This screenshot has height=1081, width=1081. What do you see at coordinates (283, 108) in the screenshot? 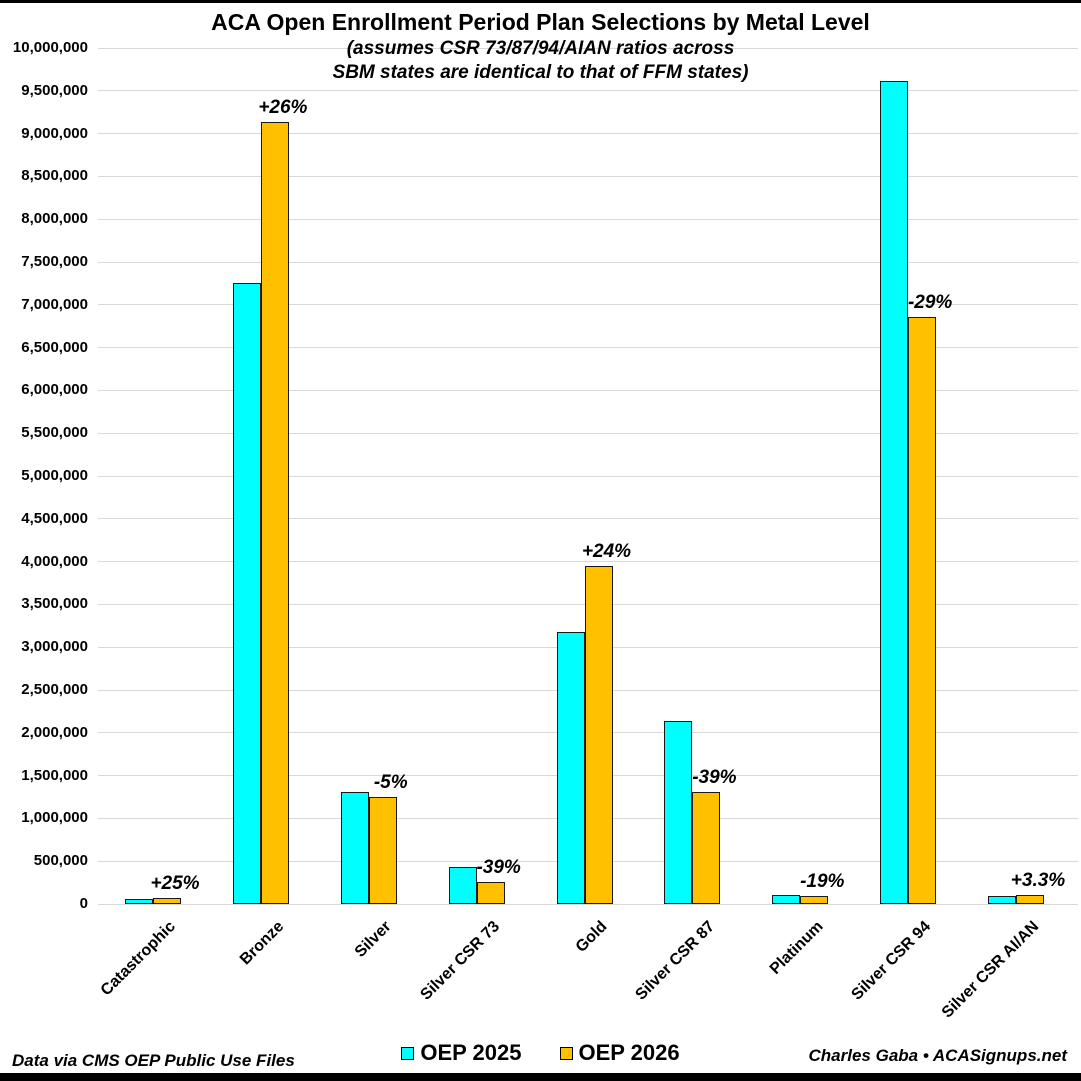
I see `pct-change-label-bronze: +26%` at bounding box center [283, 108].